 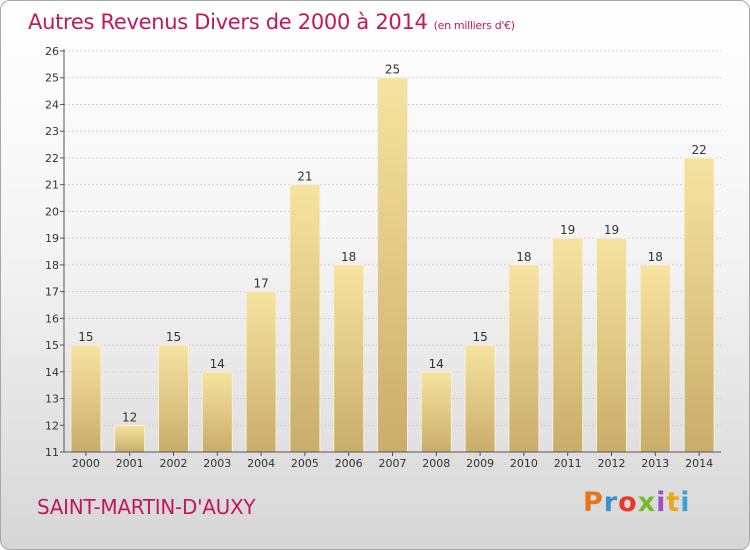 What do you see at coordinates (52, 78) in the screenshot?
I see `y-tick-label: 25` at bounding box center [52, 78].